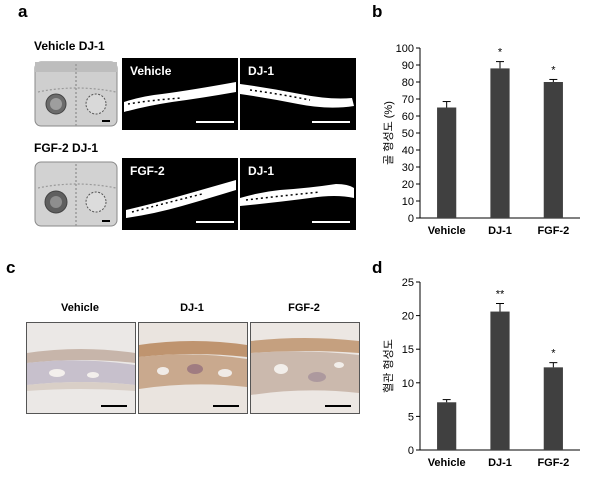 The image size is (592, 487). What do you see at coordinates (76, 194) in the screenshot?
I see `skull-render-fgf2-dj1` at bounding box center [76, 194].